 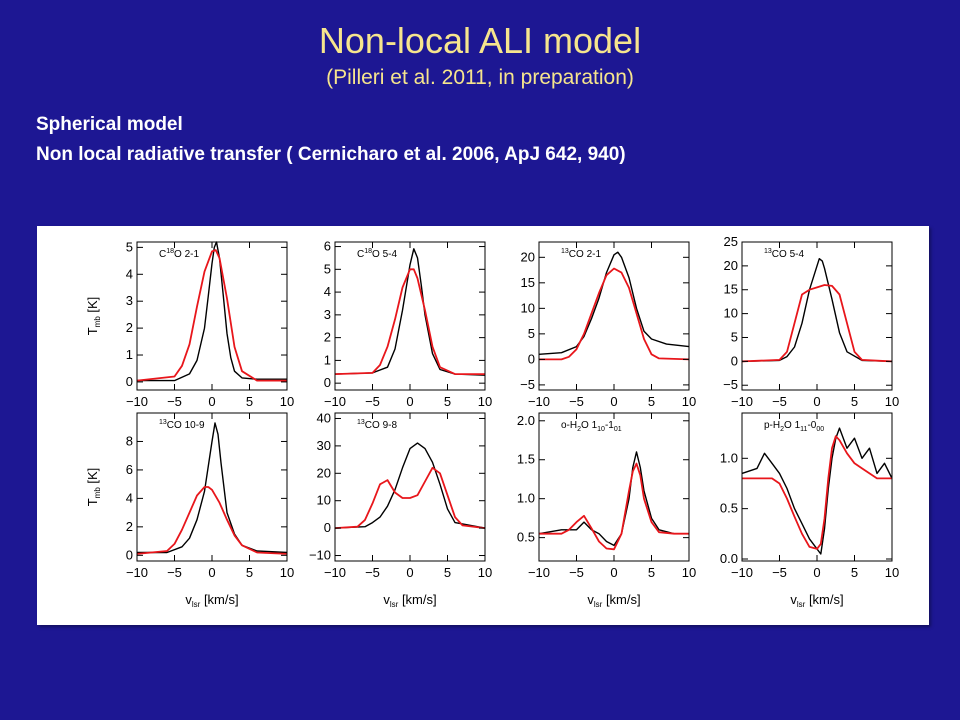 I want to click on panel-4-xtick-label: 0, so click(x=816, y=401).